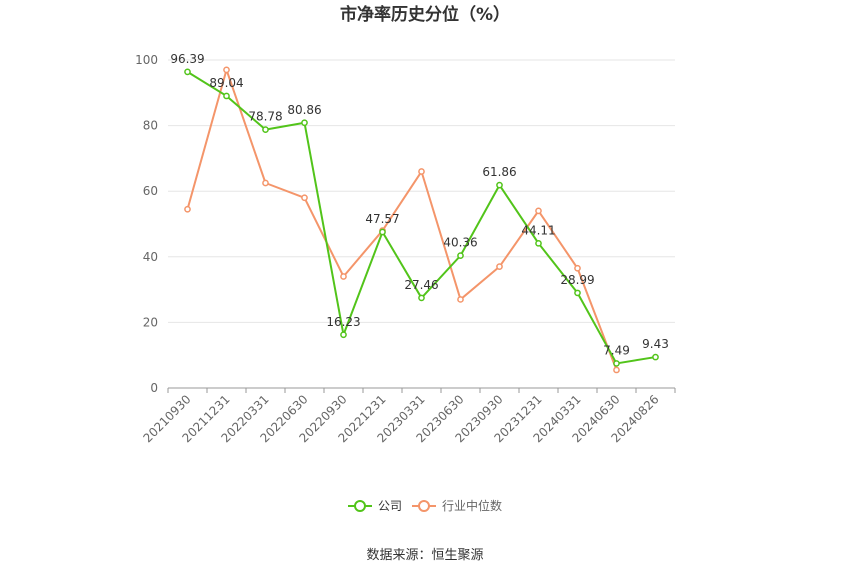  Describe the element at coordinates (154, 388) in the screenshot. I see `y-tick-label: 0` at that location.